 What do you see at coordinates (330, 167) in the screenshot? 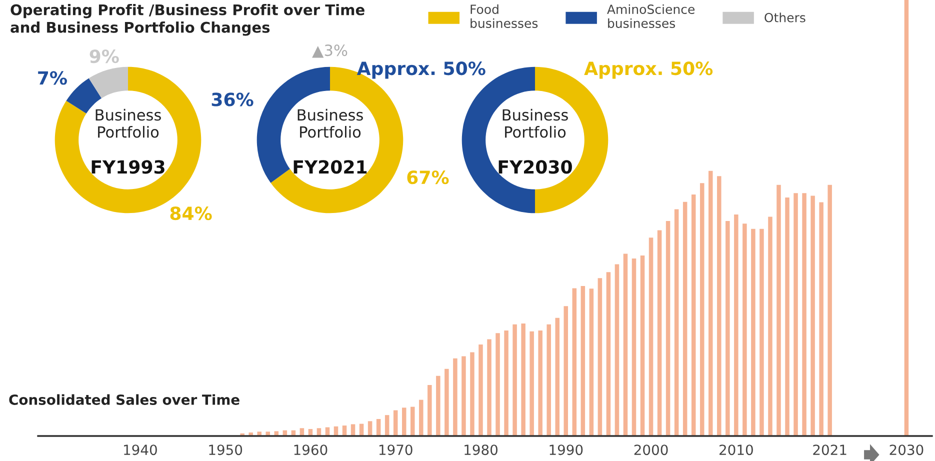
I see `annotation: FY2021` at bounding box center [330, 167].